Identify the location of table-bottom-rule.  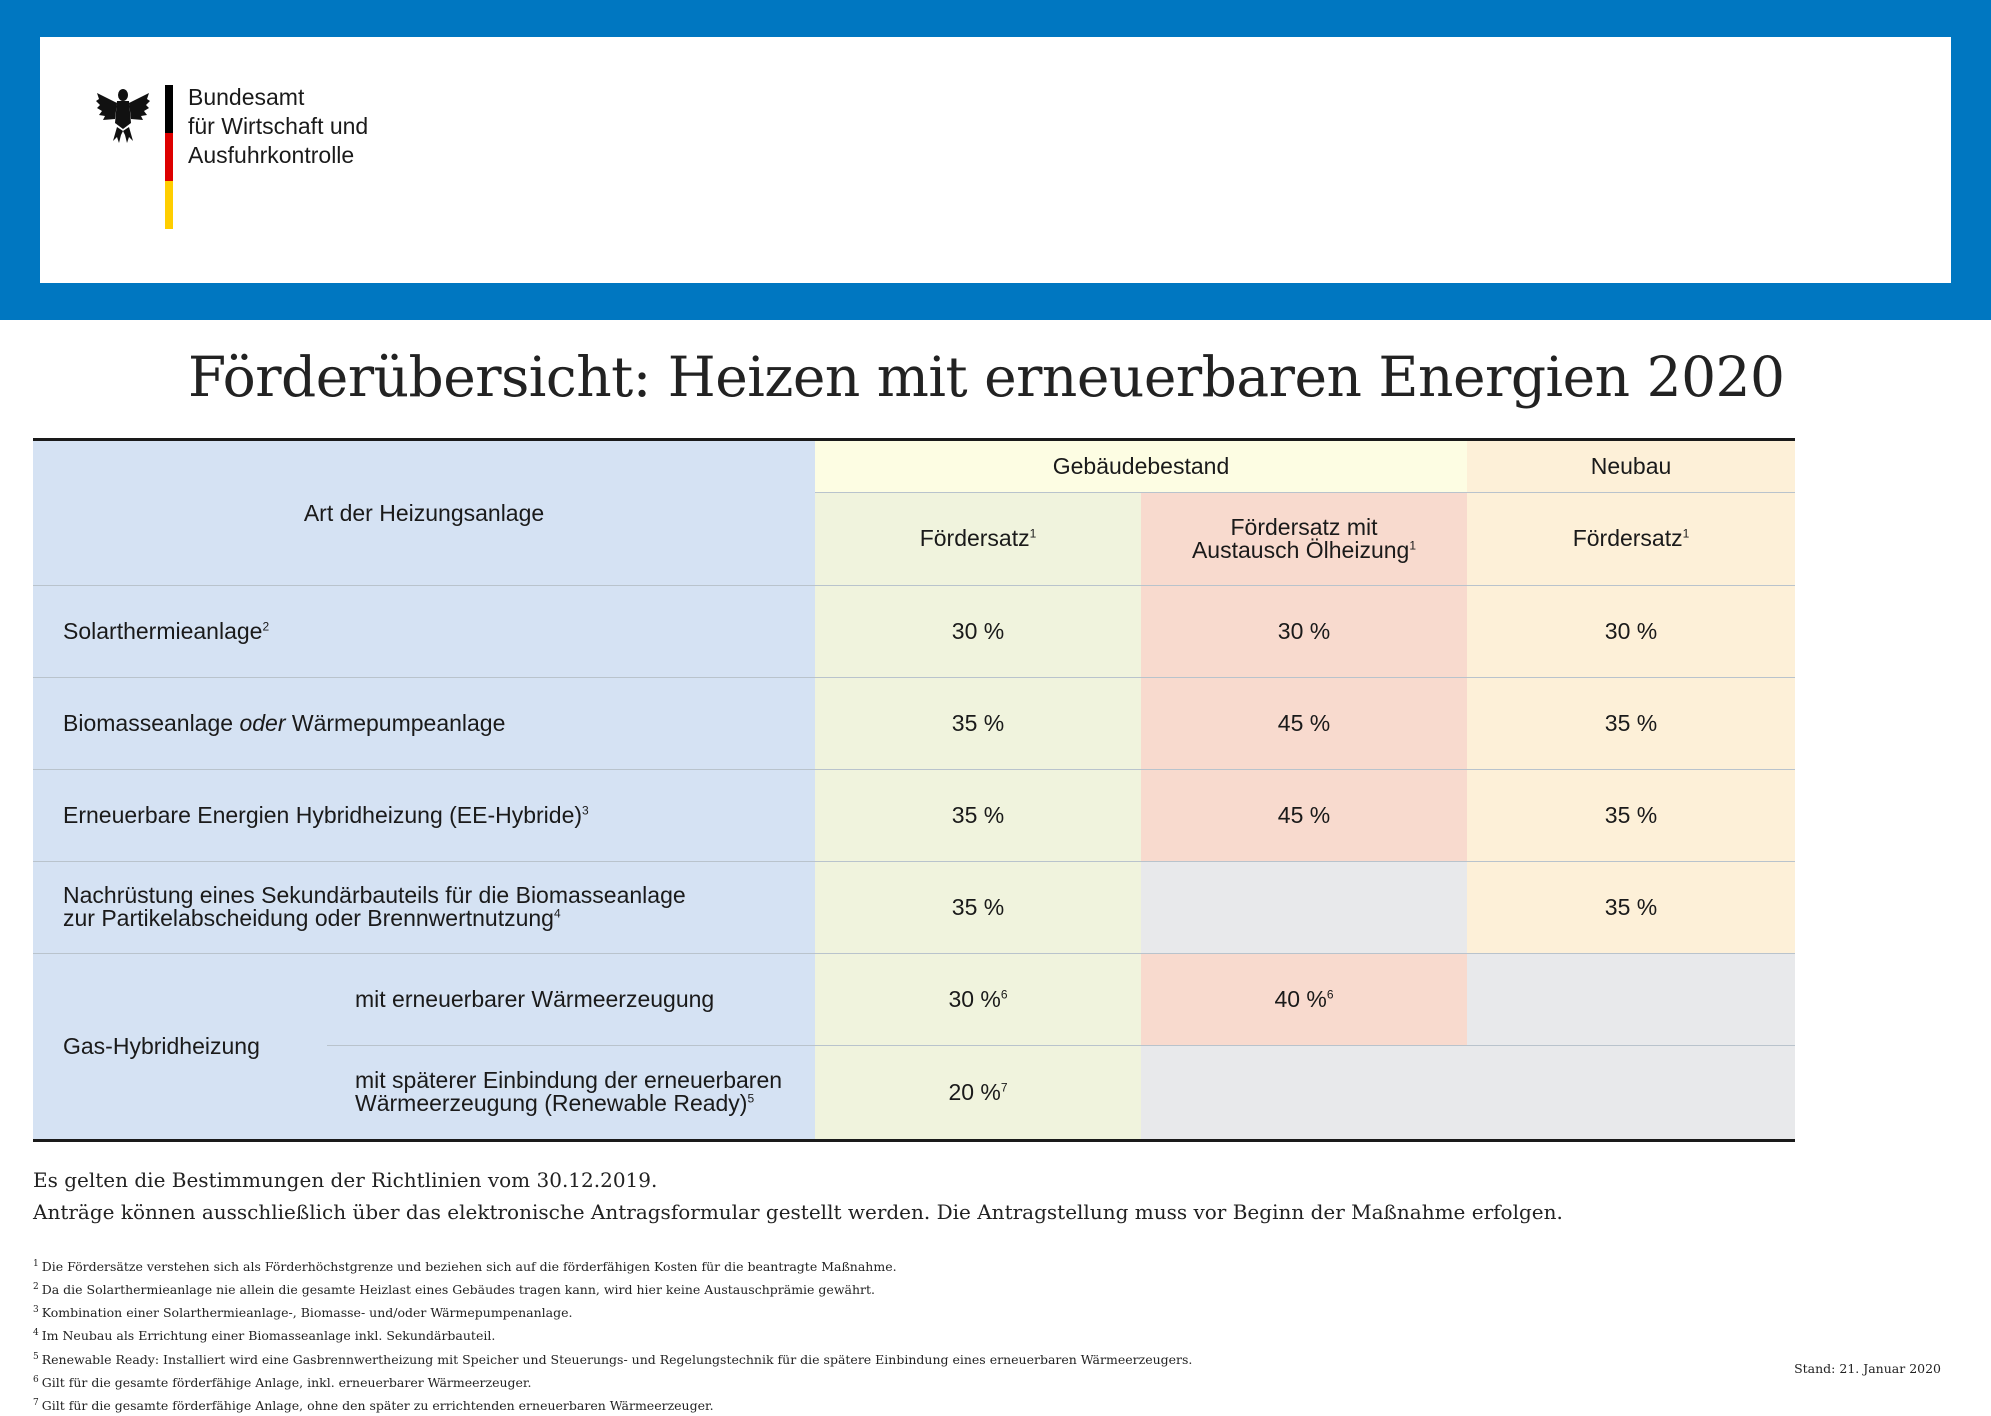
(914, 1140).